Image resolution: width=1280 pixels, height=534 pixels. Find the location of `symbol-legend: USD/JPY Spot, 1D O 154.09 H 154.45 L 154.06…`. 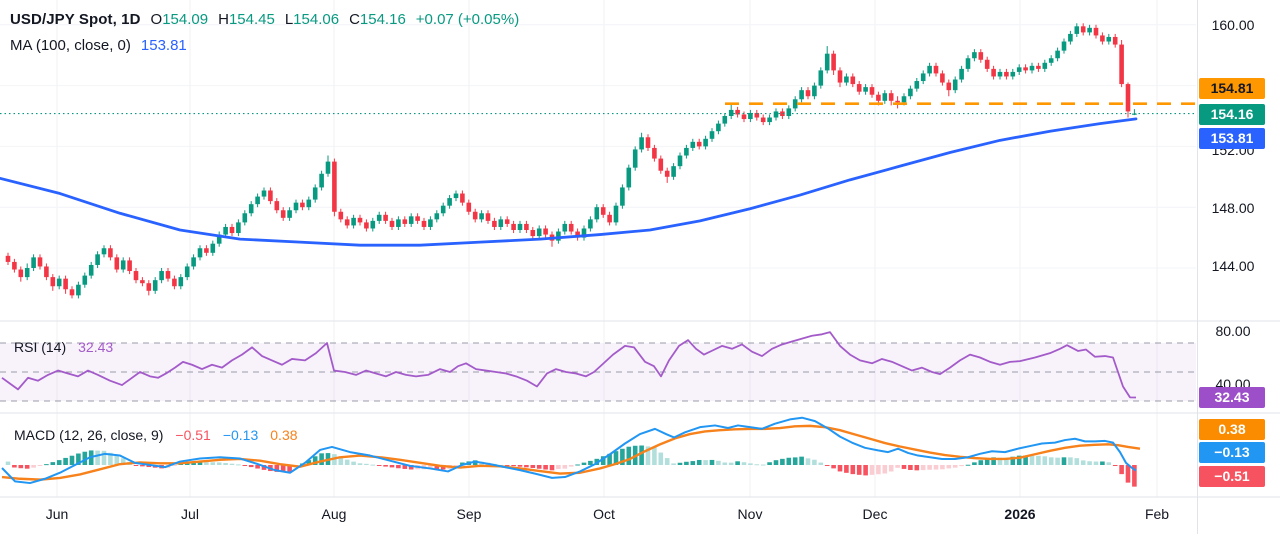

symbol-legend: USD/JPY Spot, 1D O 154.09 H 154.45 L 154.06… is located at coordinates (264, 19).